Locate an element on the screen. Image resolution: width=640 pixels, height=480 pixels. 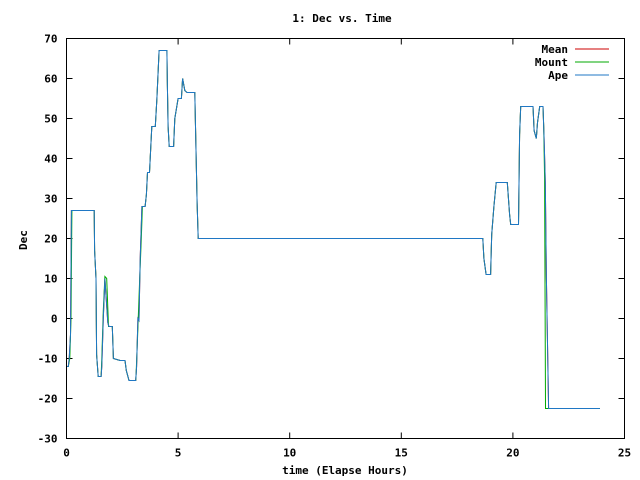
y-tick-label: 40 is located at coordinates (50, 159).